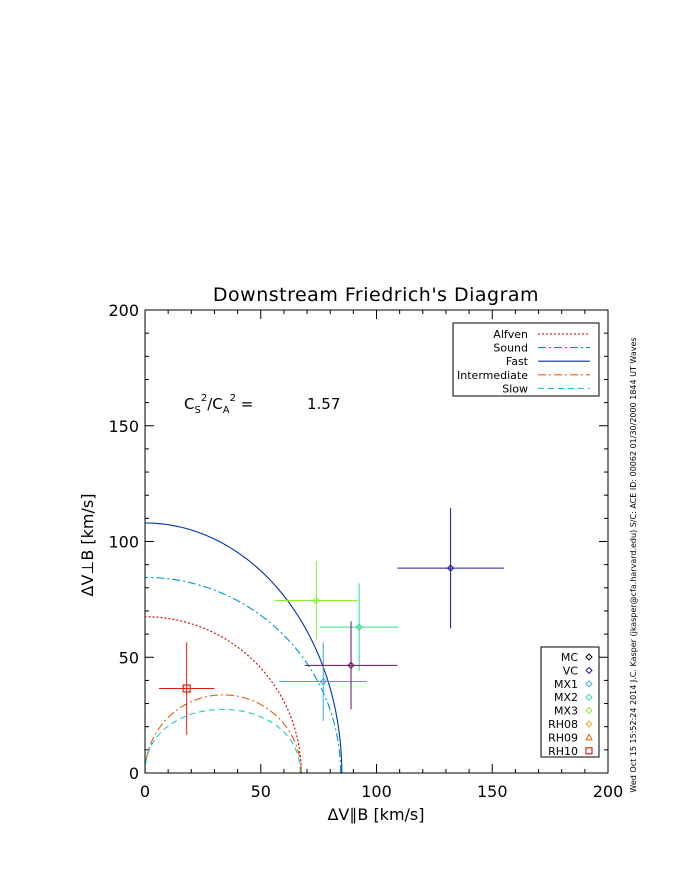  I want to click on legend-label-intermediate: Intermediate, so click(492, 375).